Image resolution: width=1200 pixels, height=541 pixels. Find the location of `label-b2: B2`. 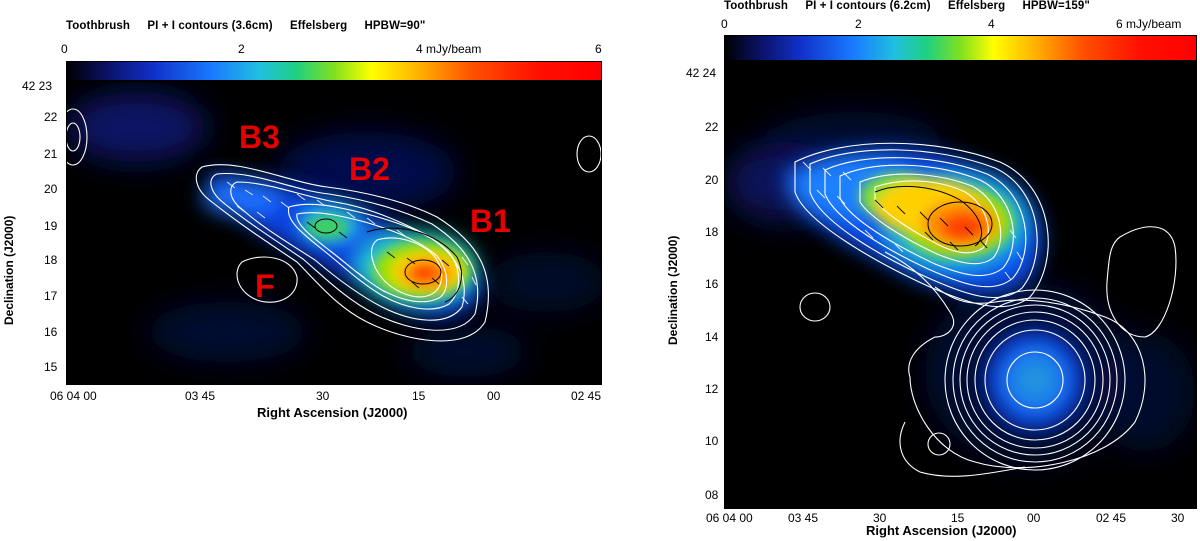

label-b2: B2 is located at coordinates (369, 169).